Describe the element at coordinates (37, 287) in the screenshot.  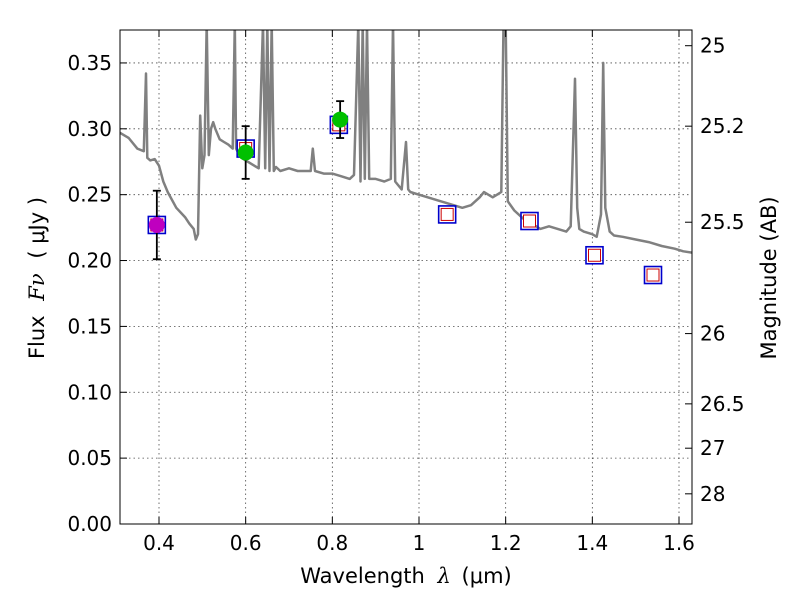
I see `y-axis-label-symbol: Fν` at that location.